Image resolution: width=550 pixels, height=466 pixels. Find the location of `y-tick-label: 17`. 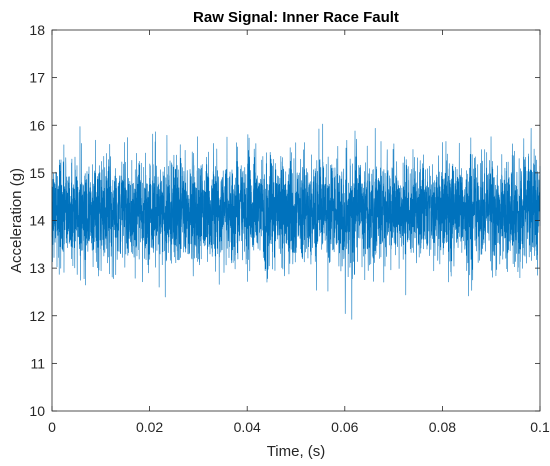

y-tick-label: 17 is located at coordinates (37, 78).